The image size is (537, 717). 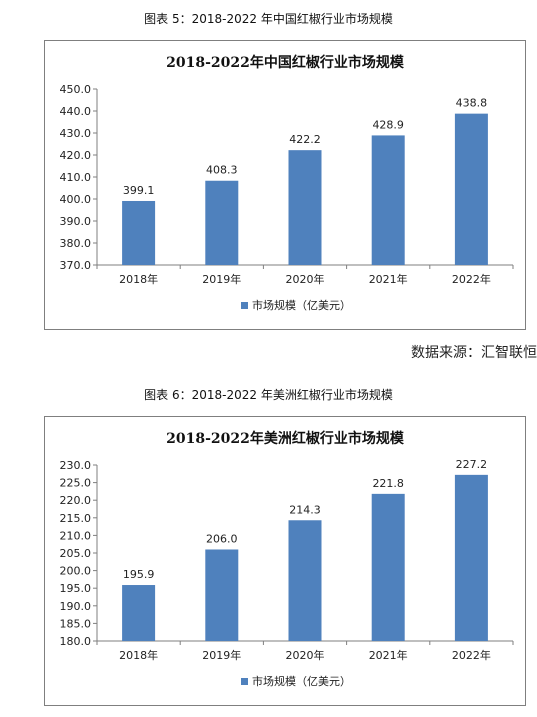 I want to click on y-tick-label: 410.0, so click(x=76, y=177).